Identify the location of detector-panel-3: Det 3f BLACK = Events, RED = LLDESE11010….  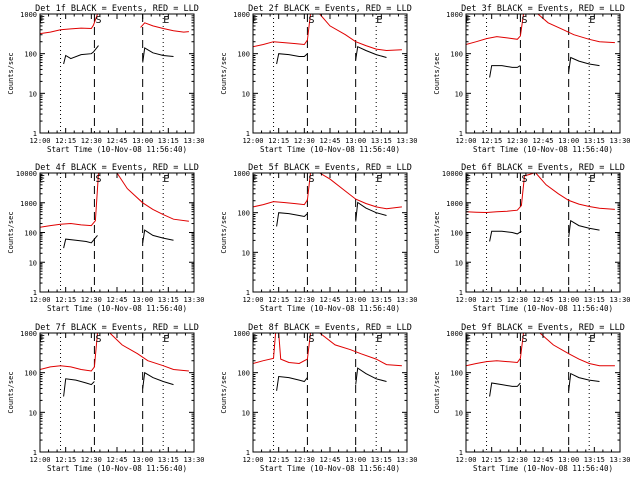
(532, 79).